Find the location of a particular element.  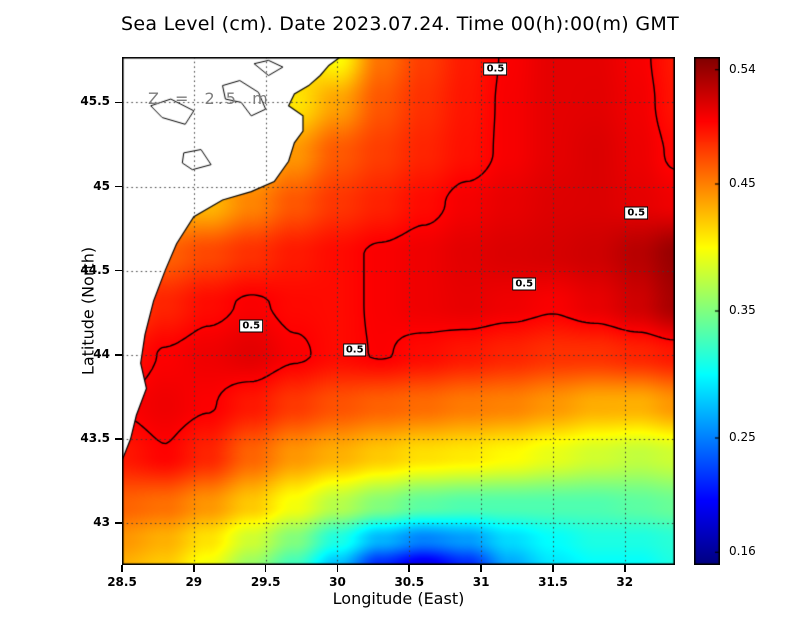

x-tick-label: 29.5 is located at coordinates (265, 582).